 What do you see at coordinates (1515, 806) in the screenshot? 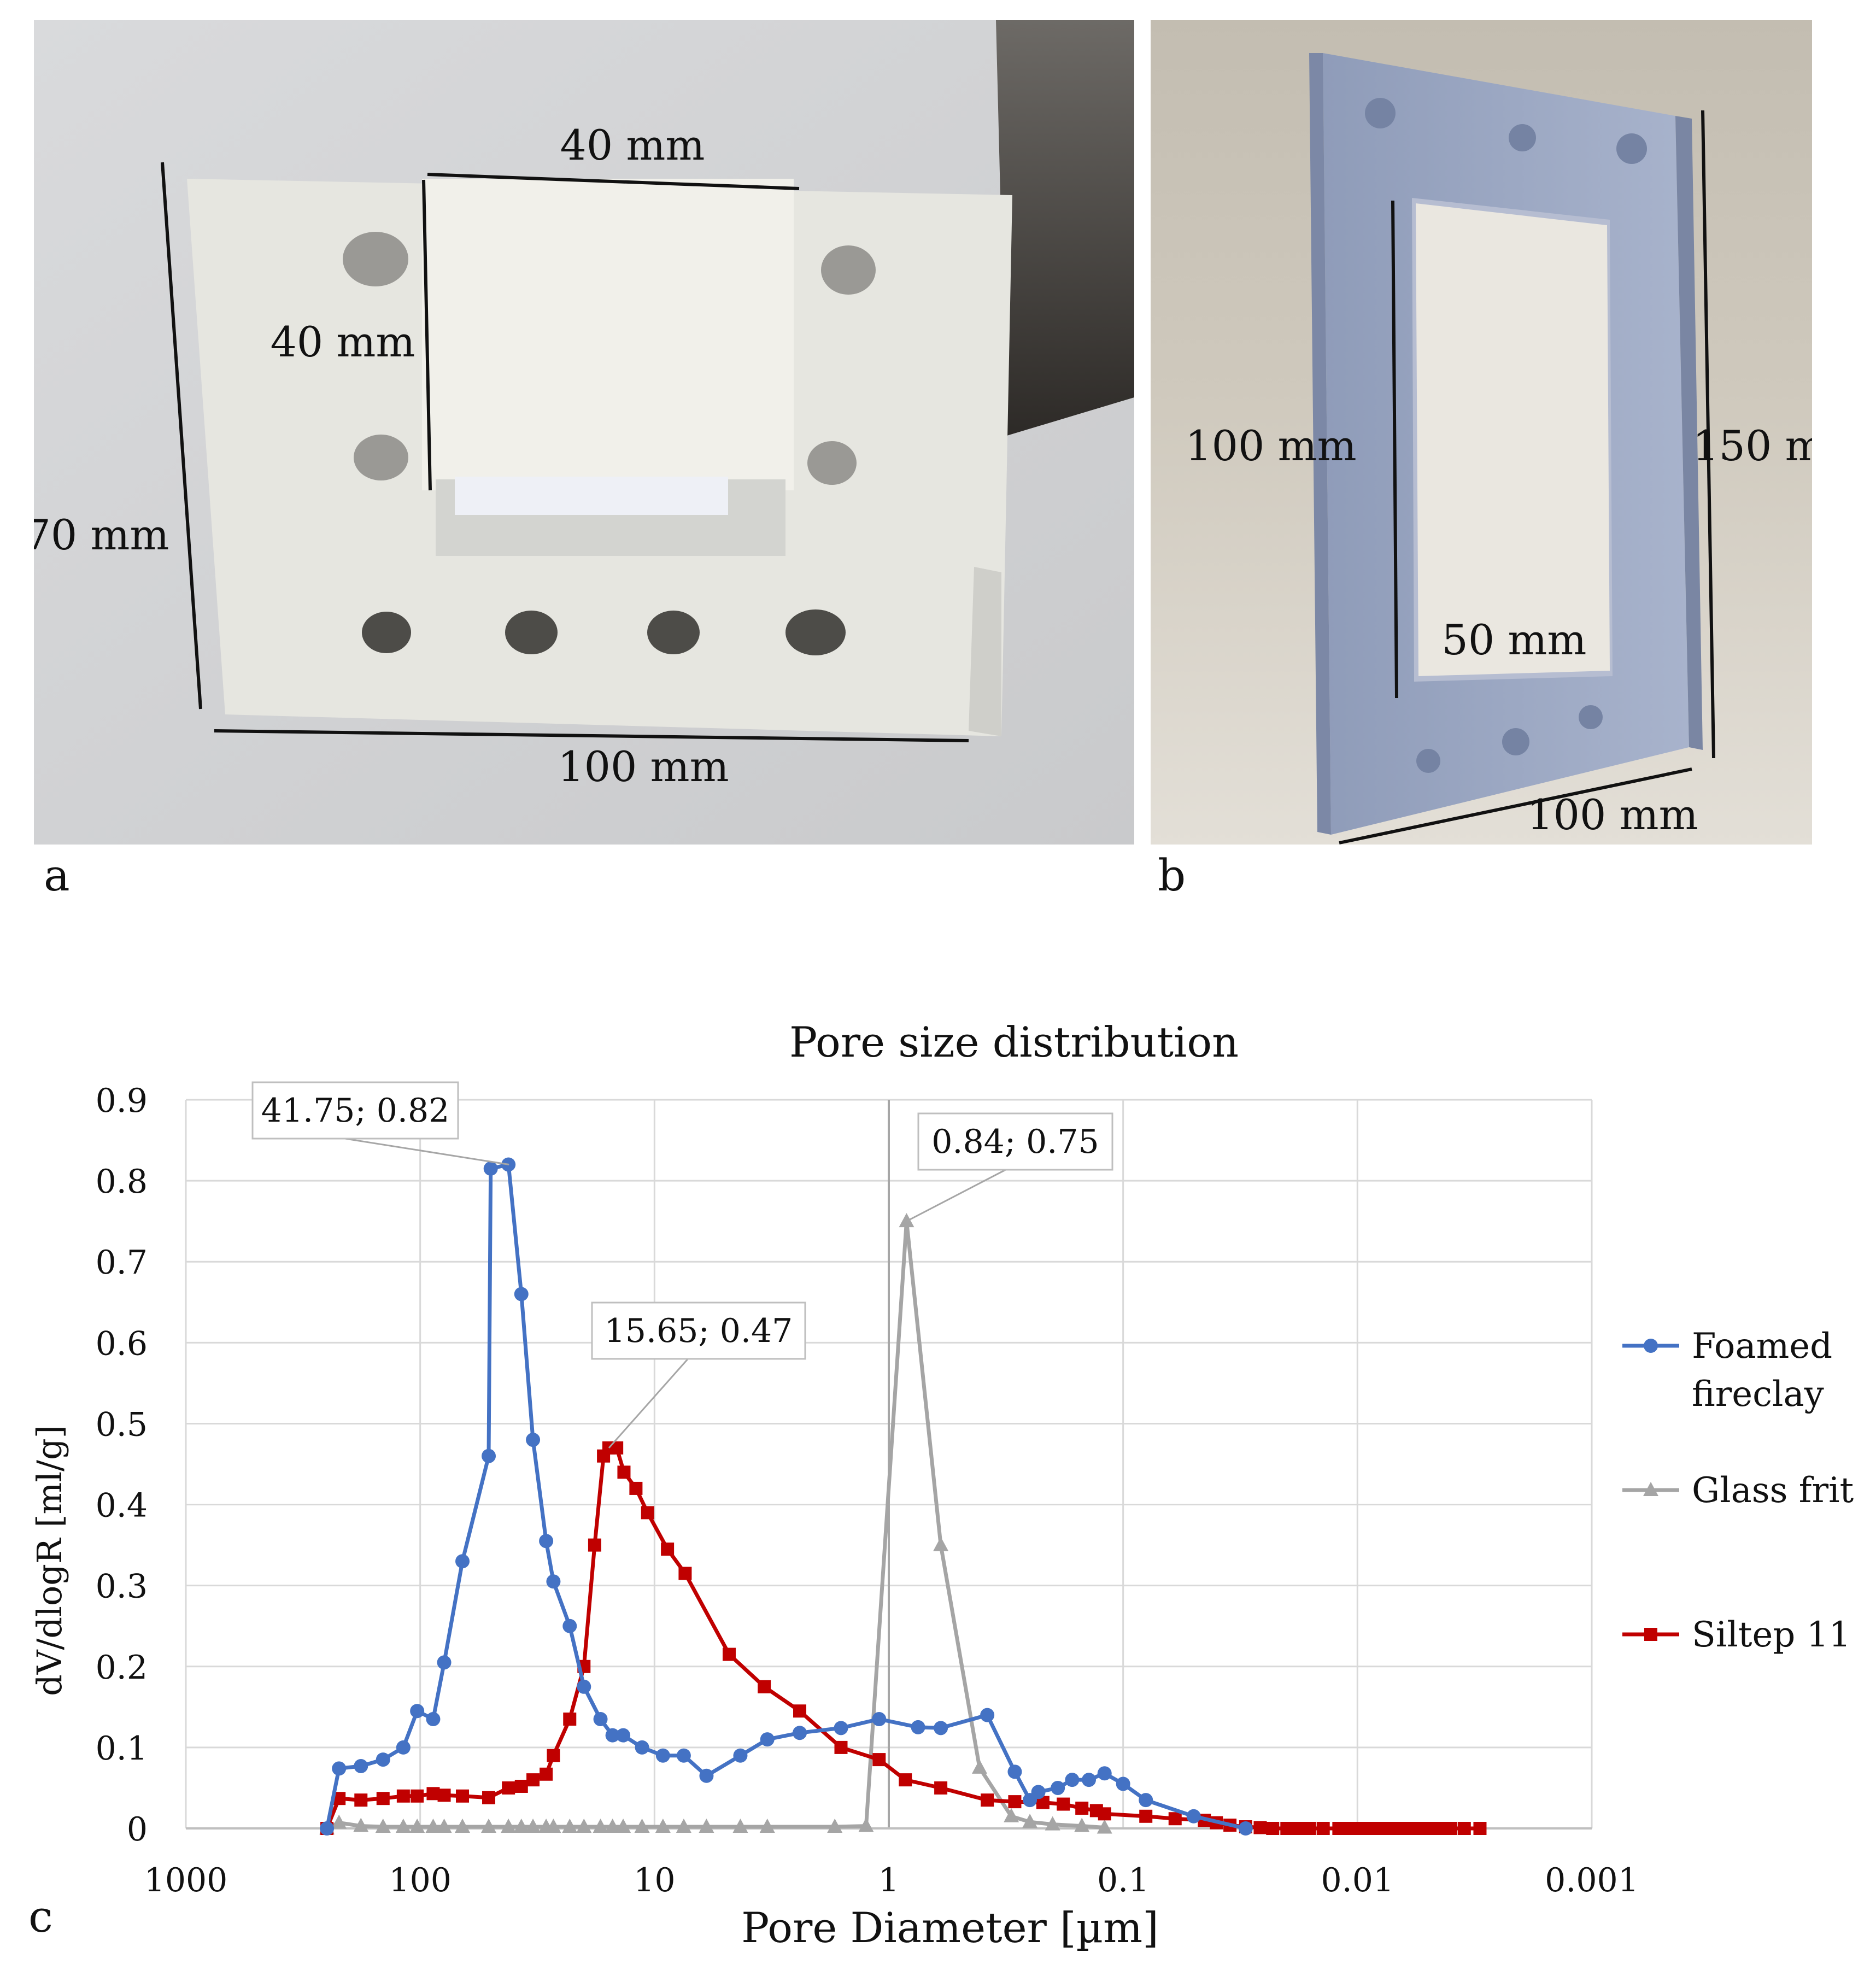
I see `dim-line-outer-width` at bounding box center [1515, 806].